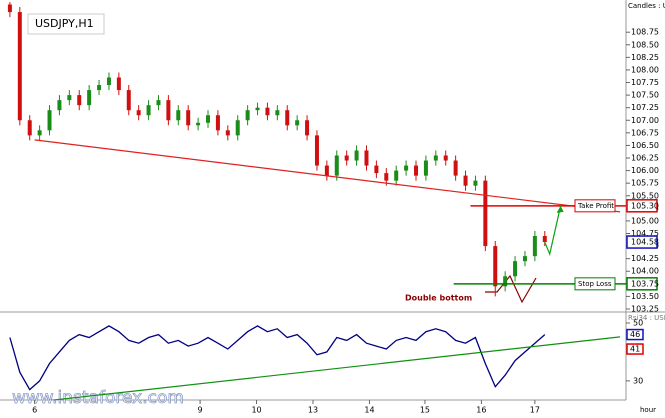 This screenshot has width=665, height=418. I want to click on chart-title: USDJPY,H1, so click(64, 23).